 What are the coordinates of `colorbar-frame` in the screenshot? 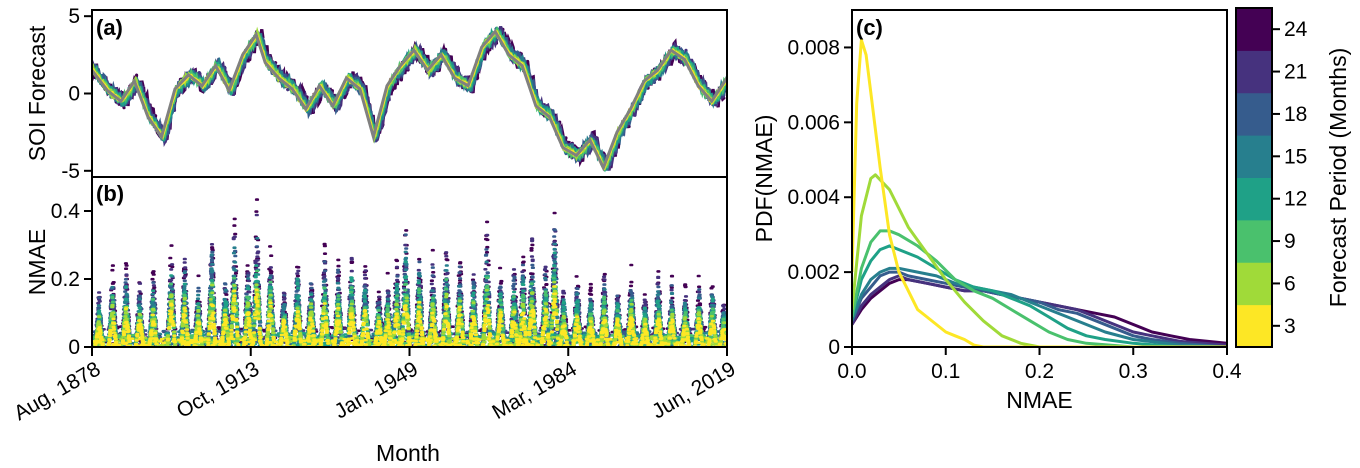 It's located at (1254, 177).